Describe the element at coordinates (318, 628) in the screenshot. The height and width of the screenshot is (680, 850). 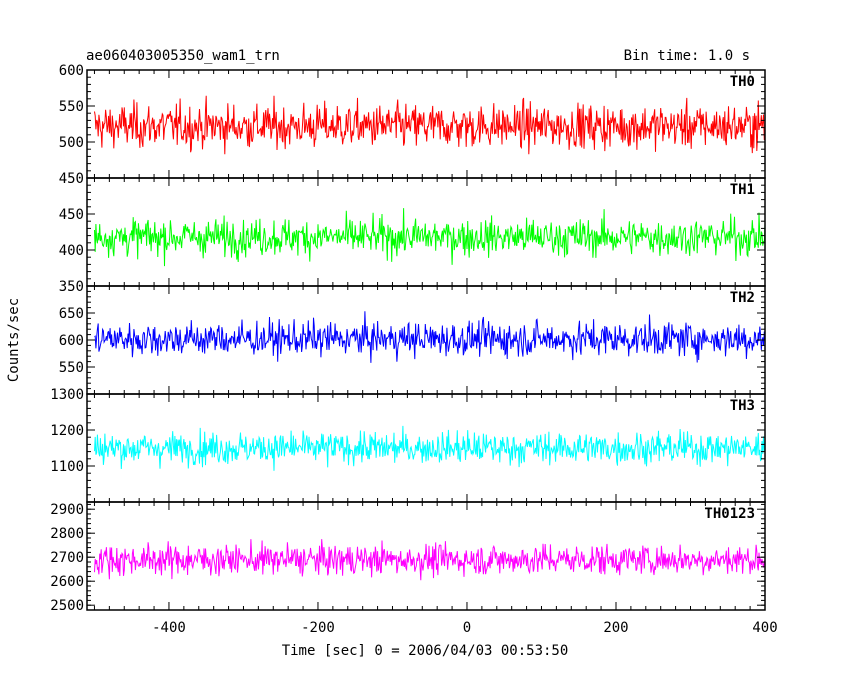
I see `x-tick-label: -200` at that location.